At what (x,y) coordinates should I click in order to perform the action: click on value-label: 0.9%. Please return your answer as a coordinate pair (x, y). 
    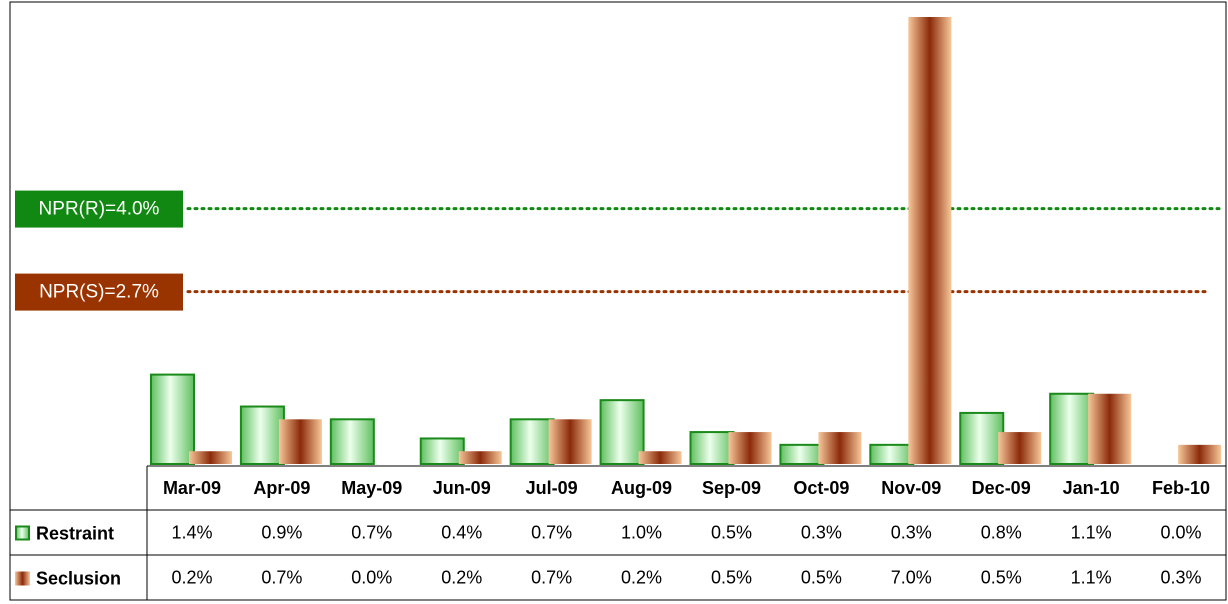
    Looking at the image, I should click on (281, 532).